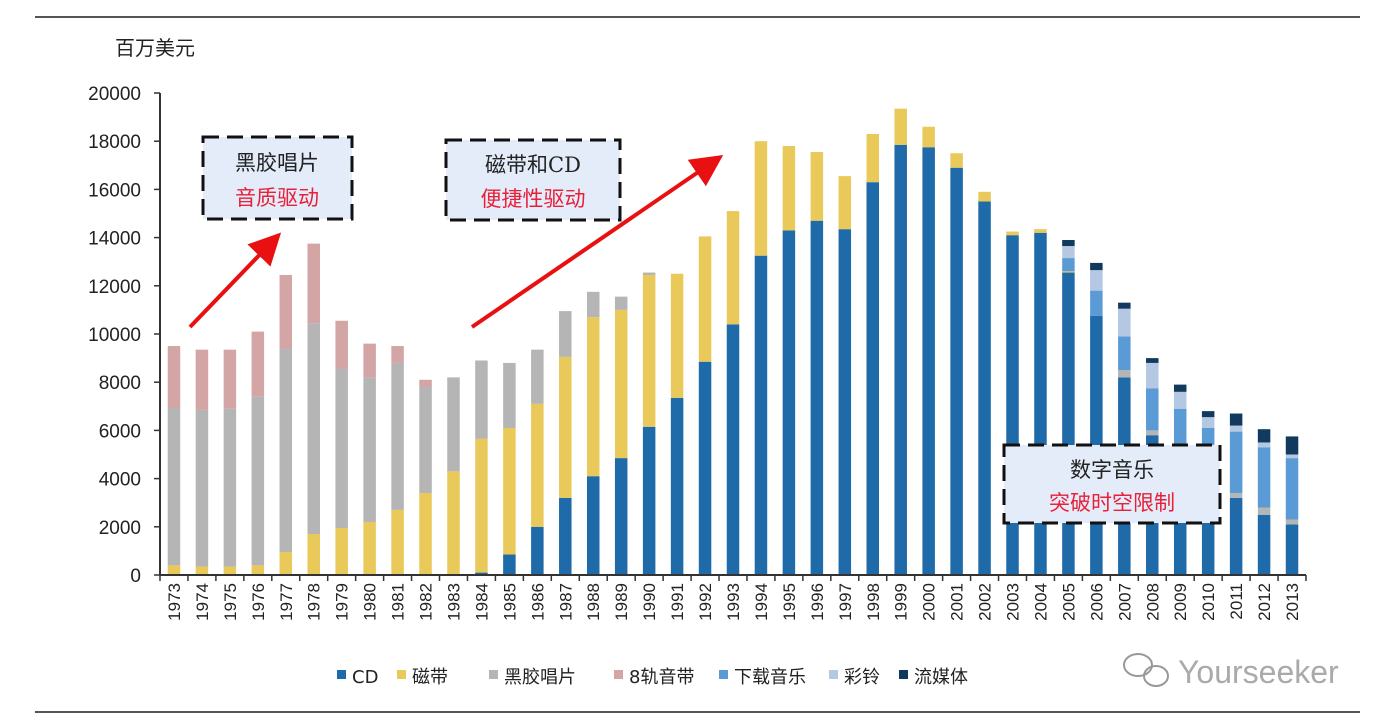  Describe the element at coordinates (120, 431) in the screenshot. I see `y-tick-label: 6000` at that location.